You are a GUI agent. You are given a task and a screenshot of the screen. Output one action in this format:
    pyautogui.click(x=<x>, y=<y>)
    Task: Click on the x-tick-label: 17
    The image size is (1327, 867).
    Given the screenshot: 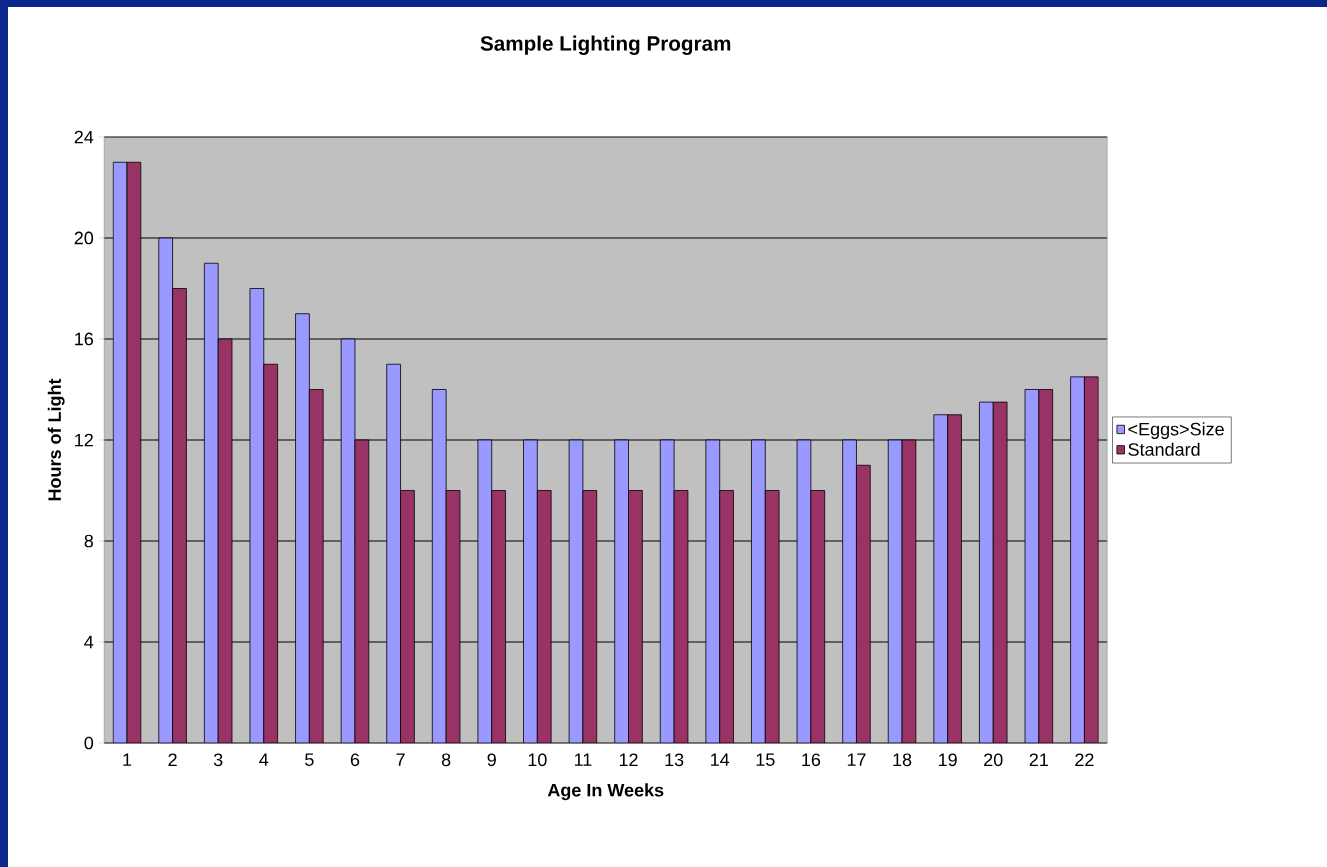 What is the action you would take?
    pyautogui.click(x=856, y=759)
    